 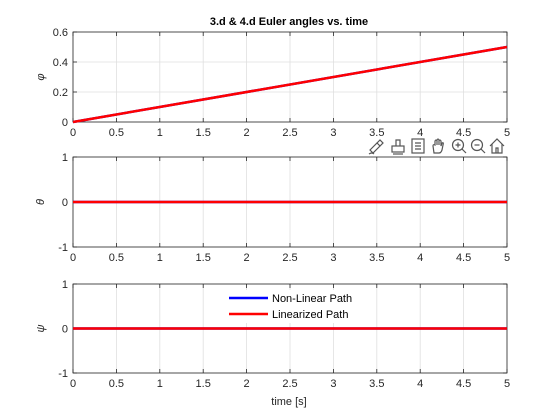 What do you see at coordinates (63, 374) in the screenshot?
I see `y-tick-label-psi-0: -1` at bounding box center [63, 374].